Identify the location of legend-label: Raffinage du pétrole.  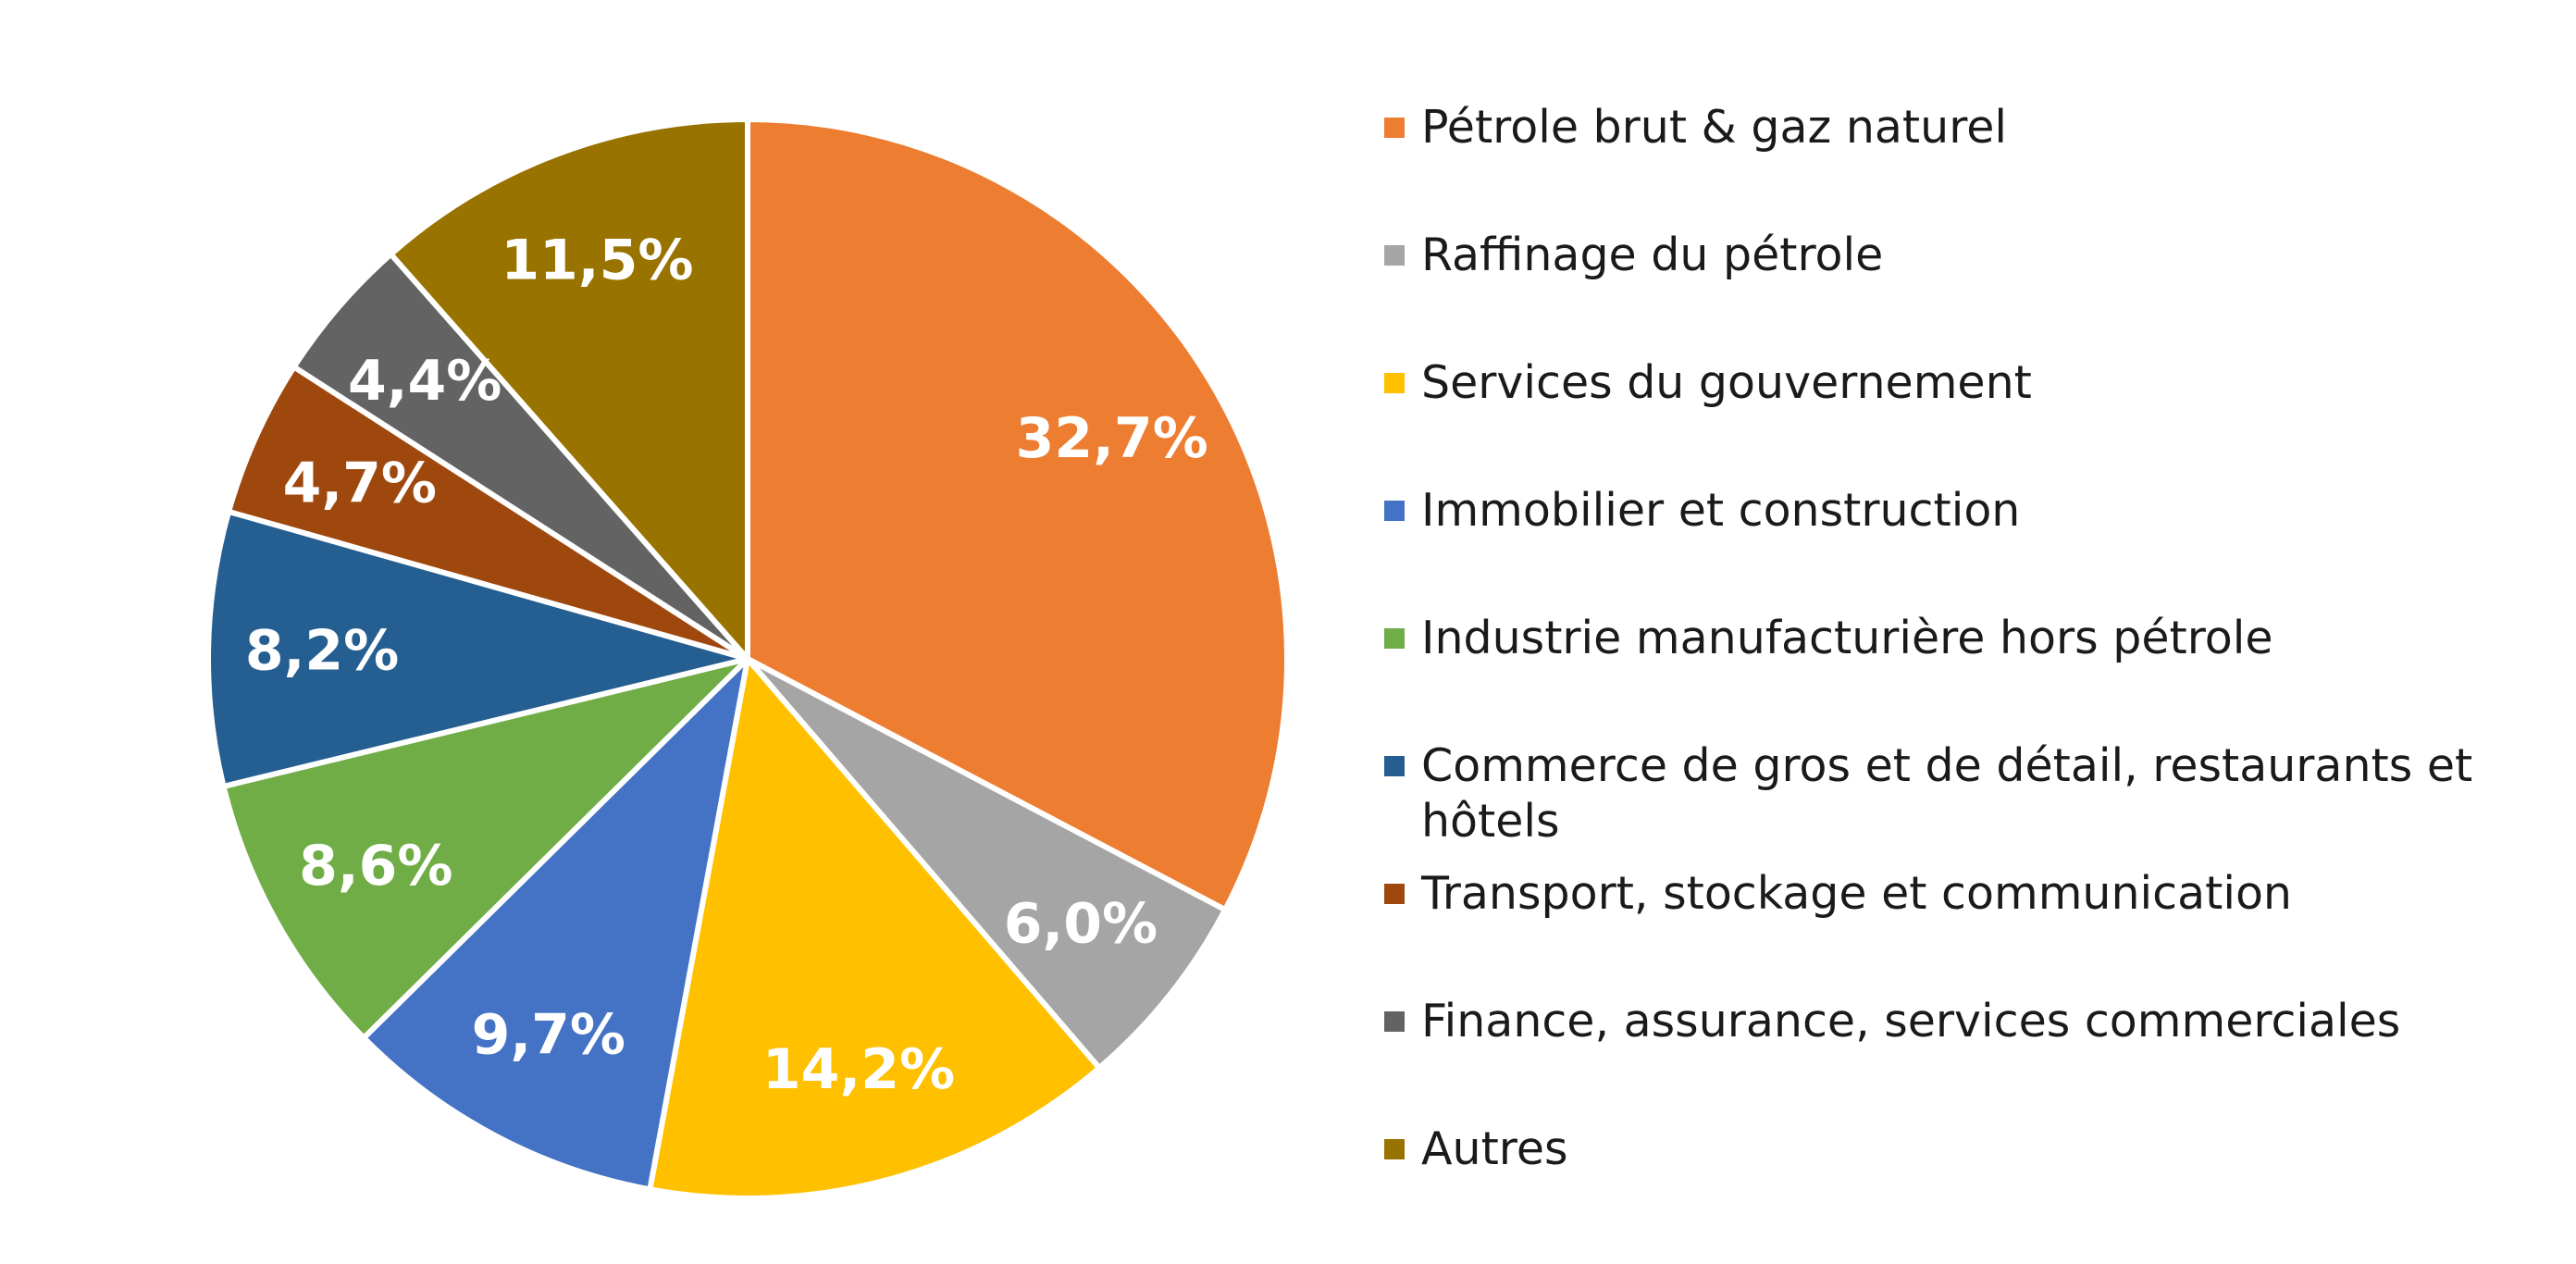
(1652, 255).